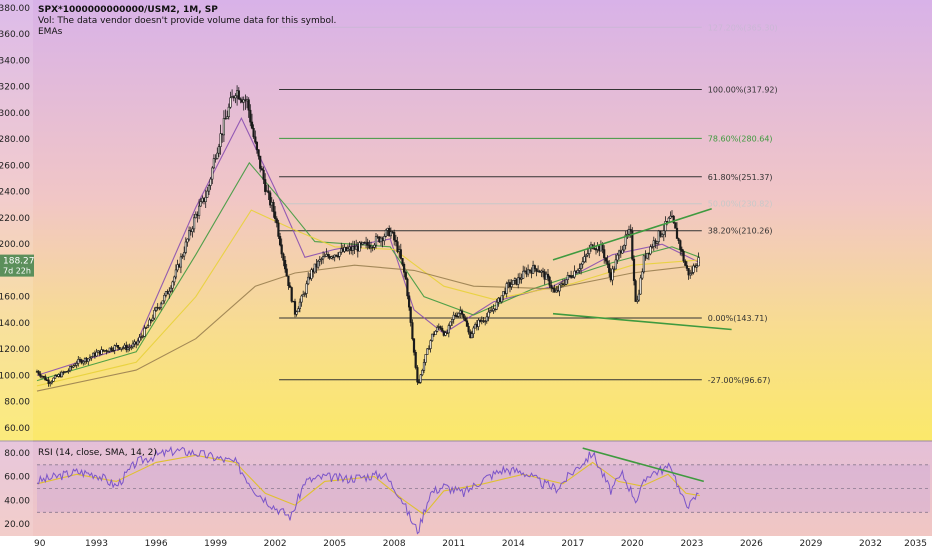 The height and width of the screenshot is (550, 932). I want to click on time-tick-label: 2002, so click(275, 544).